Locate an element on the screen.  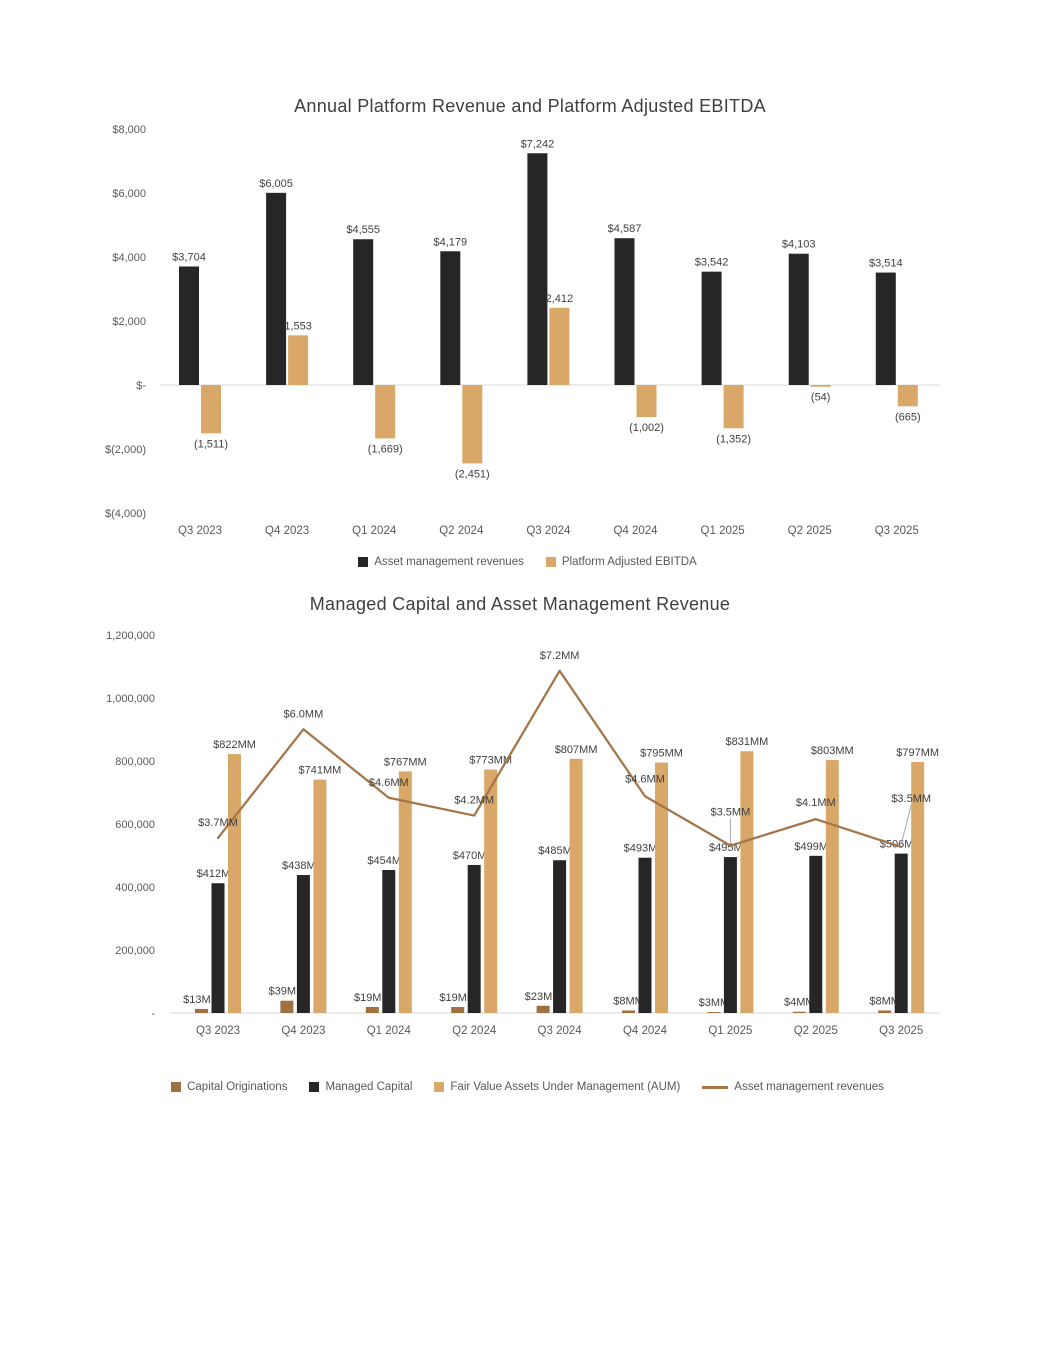
line-label-leader is located at coordinates (906, 824).